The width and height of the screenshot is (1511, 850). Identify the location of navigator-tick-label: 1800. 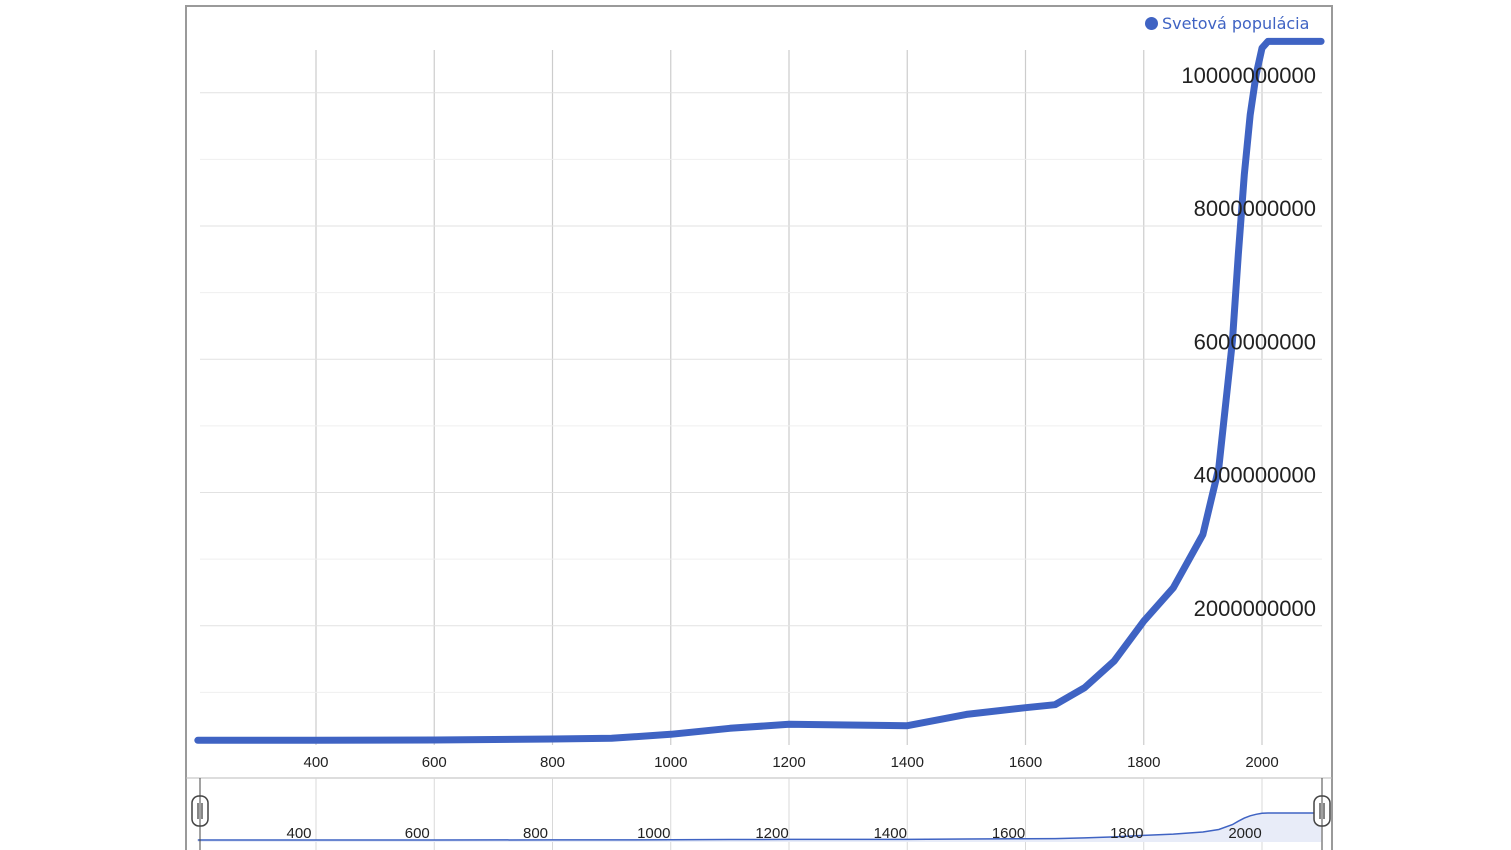
(1126, 833).